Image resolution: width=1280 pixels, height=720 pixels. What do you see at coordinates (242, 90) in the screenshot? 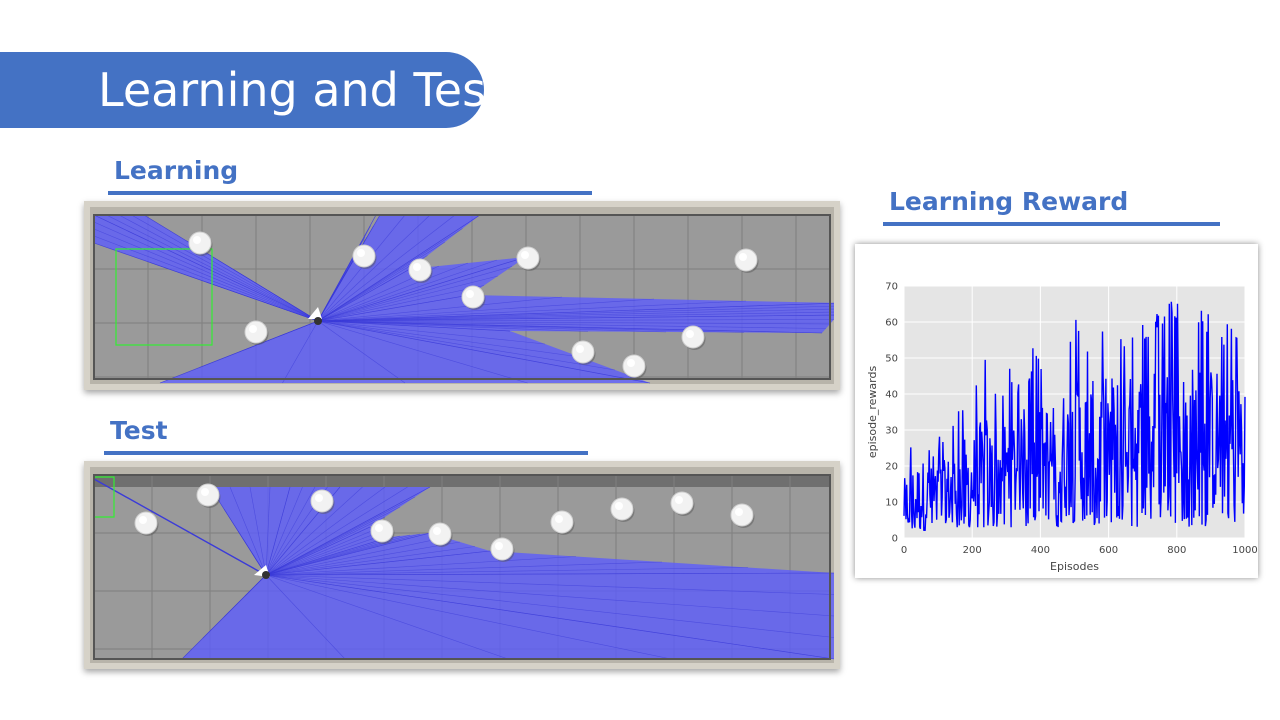
I see `title-banner` at bounding box center [242, 90].